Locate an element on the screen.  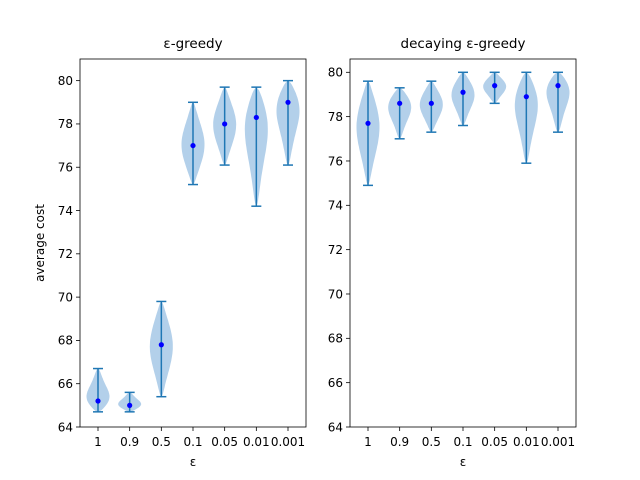
left-x-tick-label-5: 0.01 is located at coordinates (256, 442).